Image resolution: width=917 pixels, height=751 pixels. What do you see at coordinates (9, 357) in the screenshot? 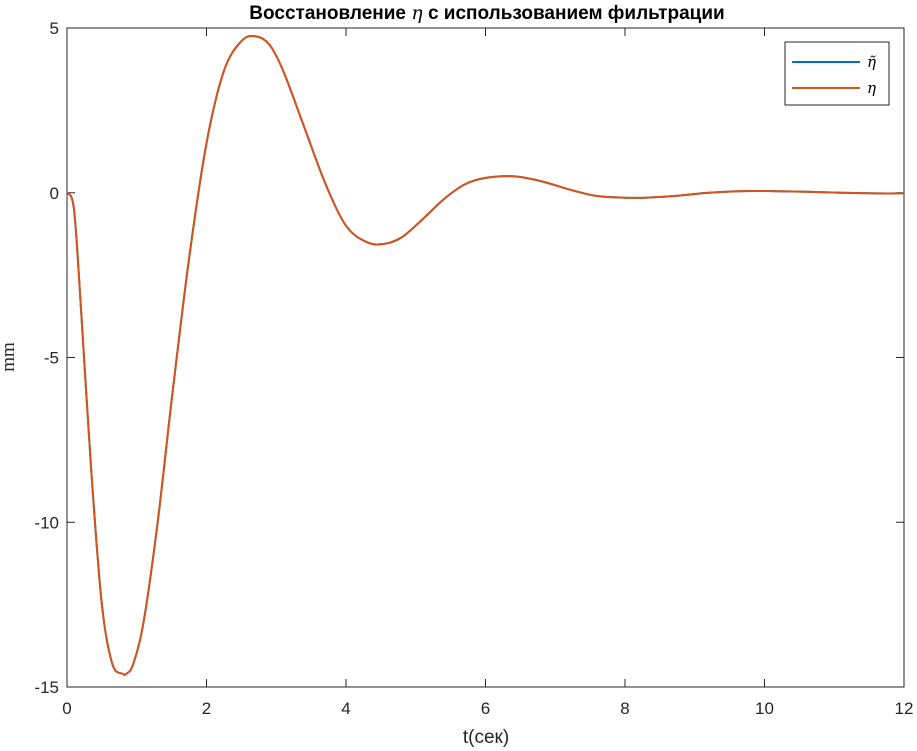
I see `y-axis-label: mm` at bounding box center [9, 357].